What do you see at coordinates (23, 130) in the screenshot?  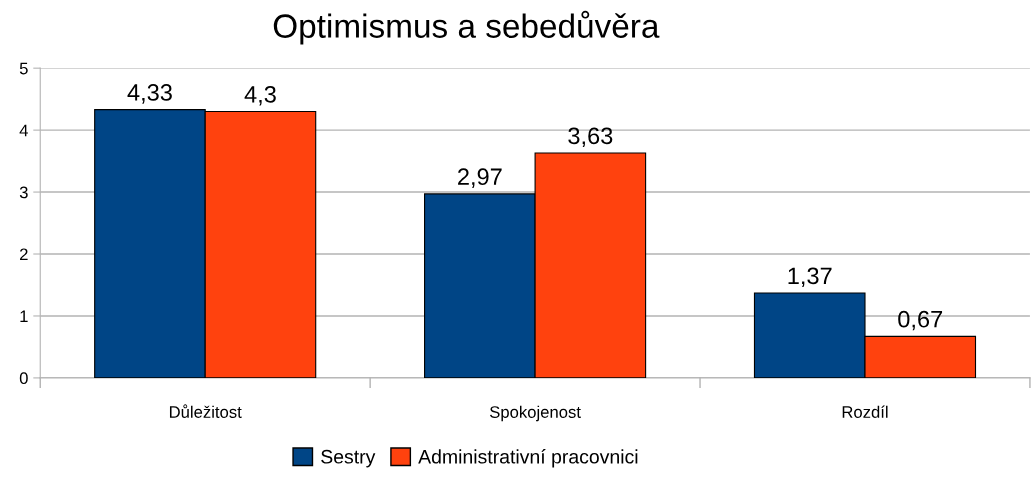 I see `y-tick-label: 4` at bounding box center [23, 130].